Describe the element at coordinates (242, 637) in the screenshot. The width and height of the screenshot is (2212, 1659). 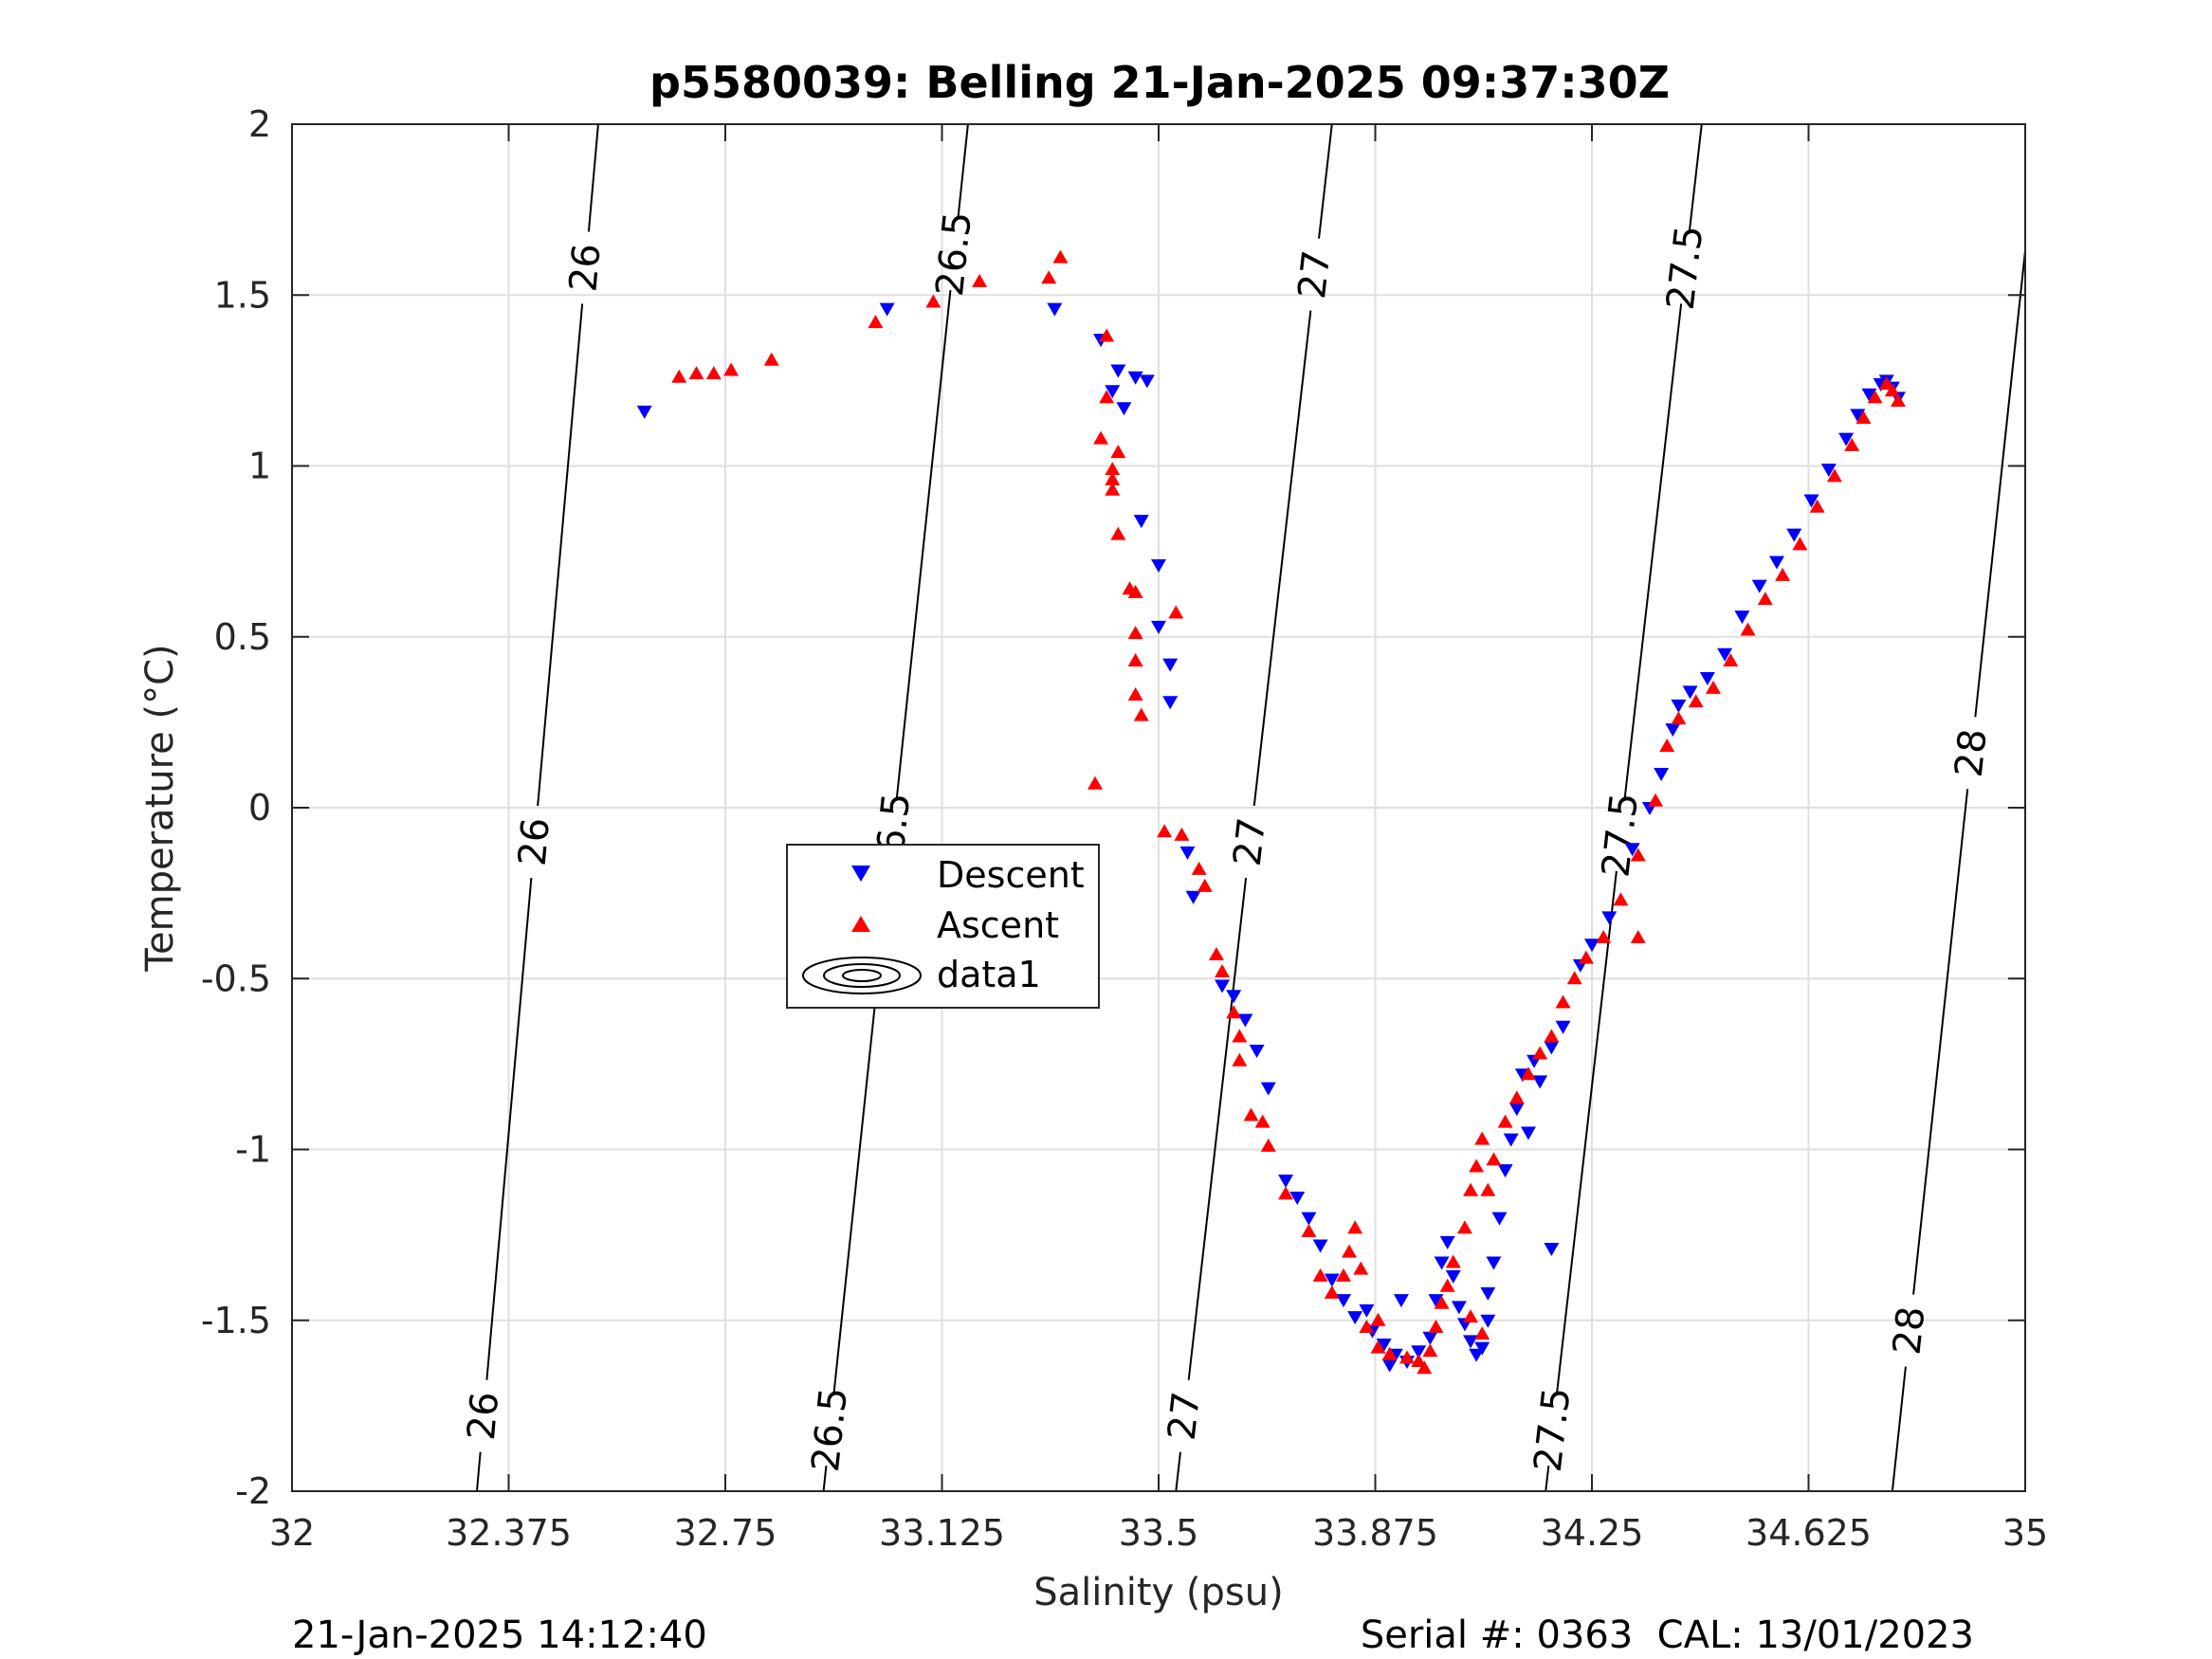
I see `y-tick-label: 0.5` at that location.